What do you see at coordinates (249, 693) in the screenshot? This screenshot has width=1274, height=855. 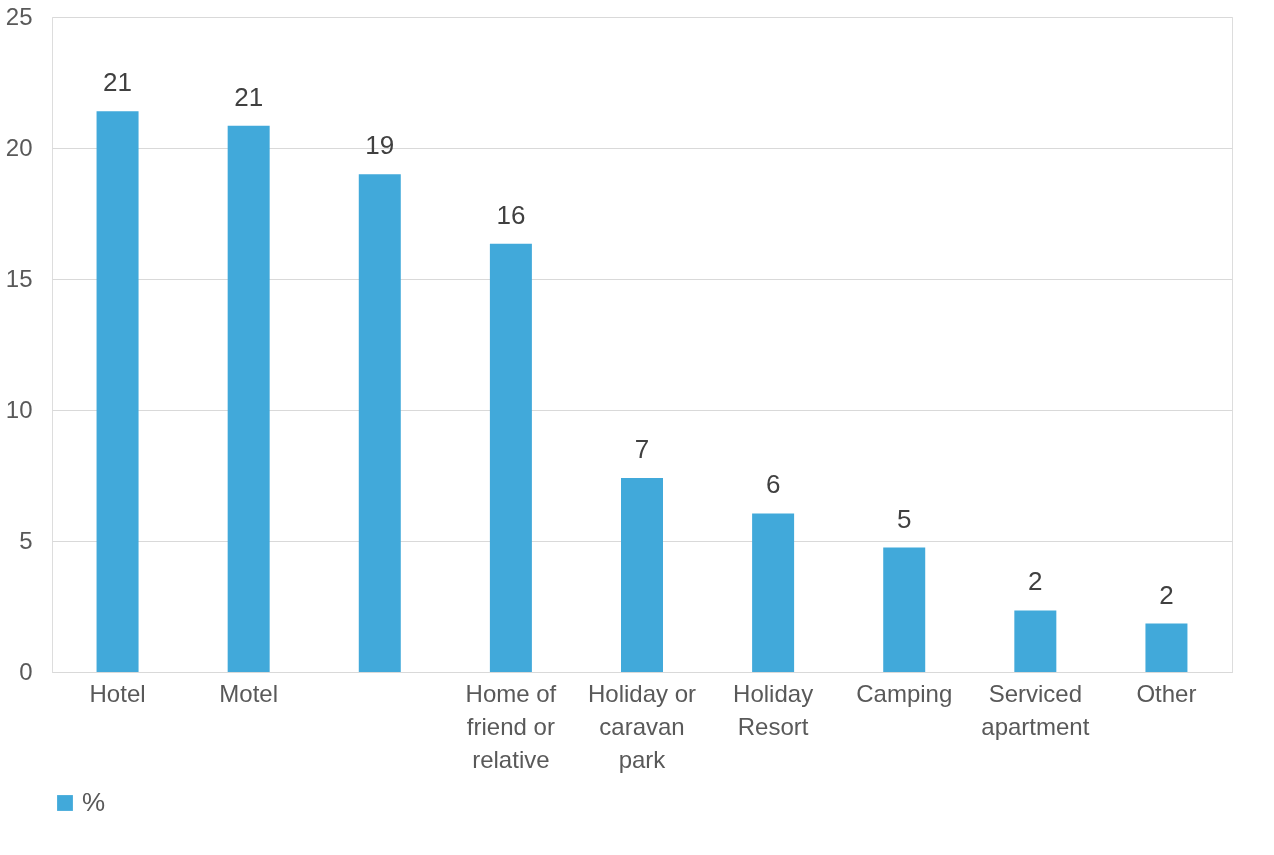 I see `x-tick-label: Motel` at bounding box center [249, 693].